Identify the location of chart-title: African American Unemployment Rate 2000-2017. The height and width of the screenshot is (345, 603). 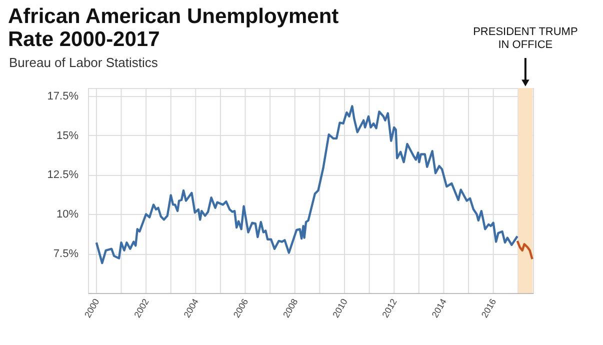
(173, 28).